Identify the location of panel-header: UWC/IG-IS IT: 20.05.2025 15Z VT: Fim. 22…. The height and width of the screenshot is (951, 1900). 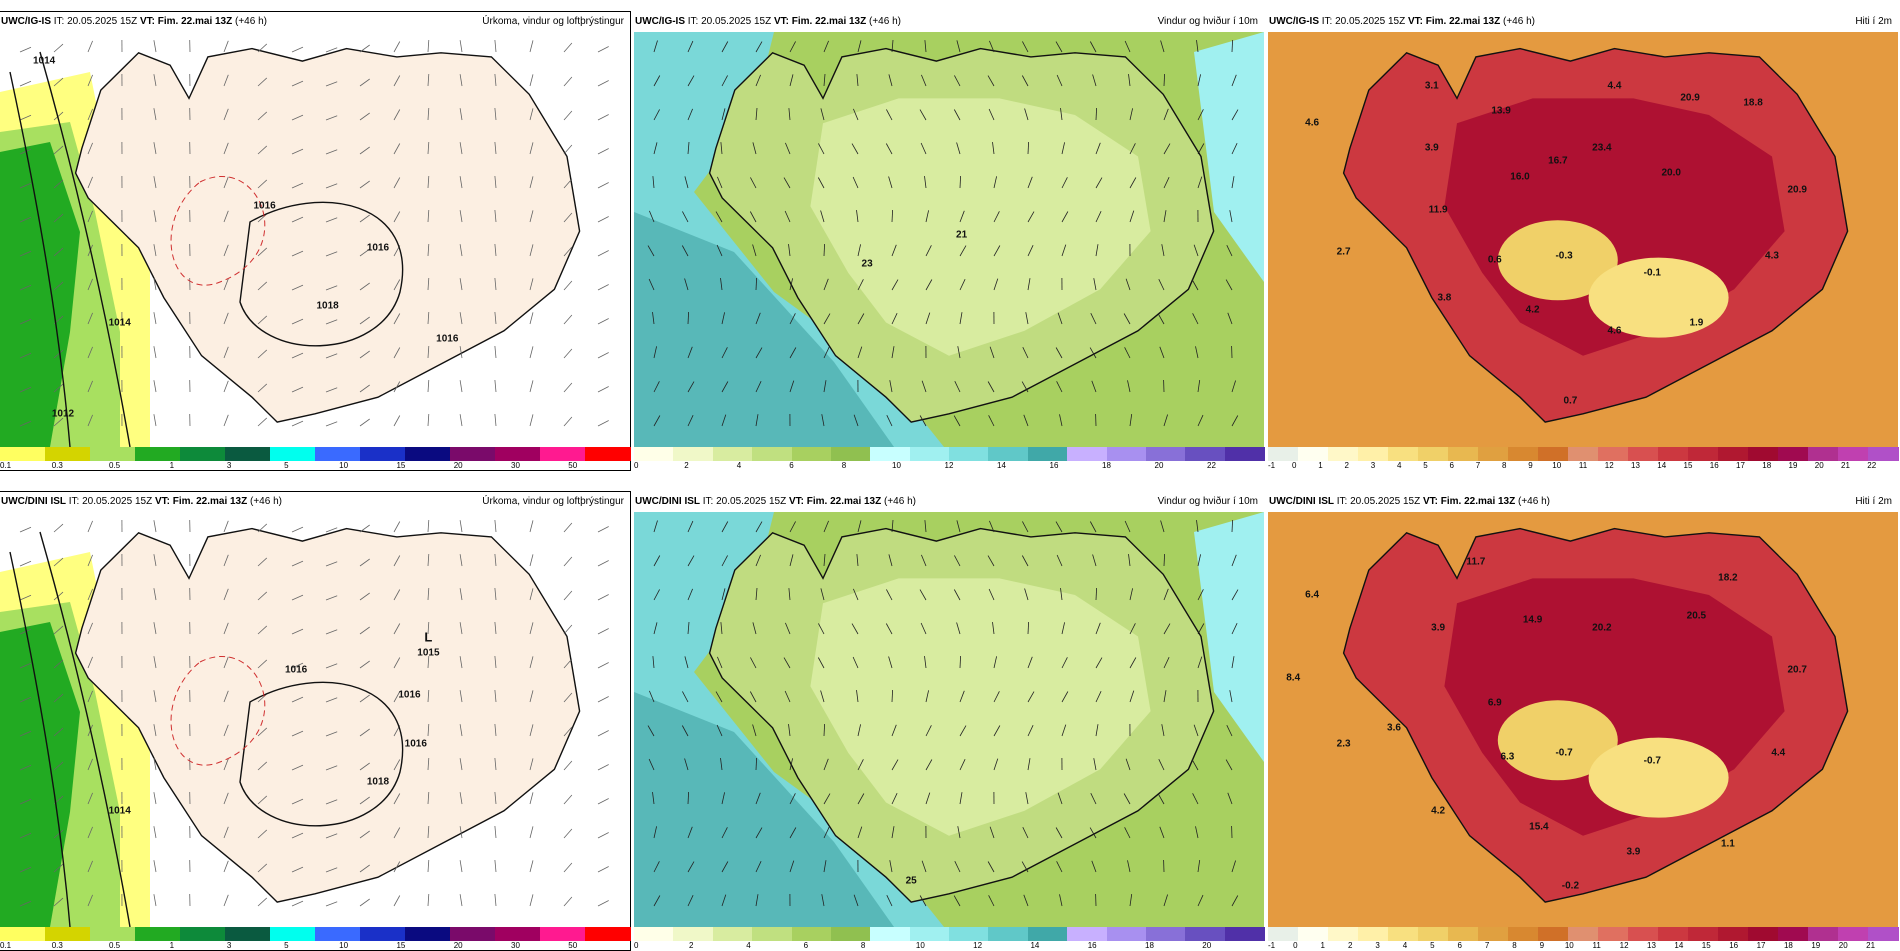
(949, 22).